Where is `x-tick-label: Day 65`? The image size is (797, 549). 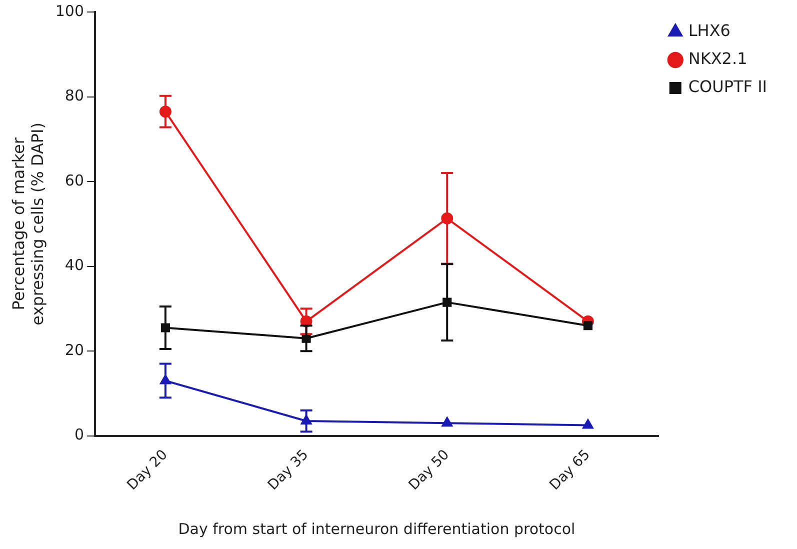
x-tick-label: Day 65 is located at coordinates (570, 470).